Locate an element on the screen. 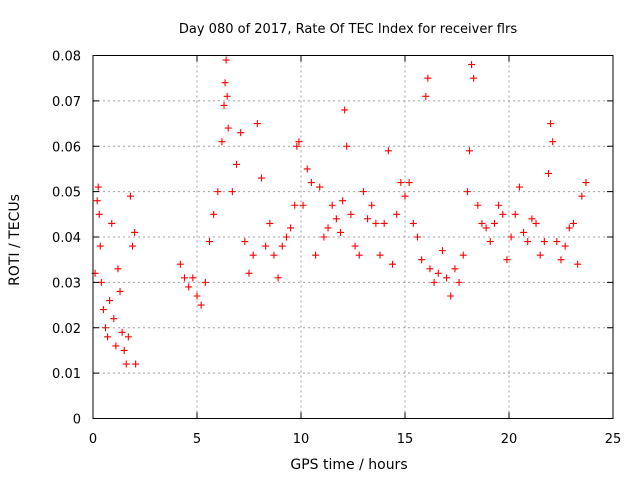  y-tick-label: 0 is located at coordinates (77, 420).